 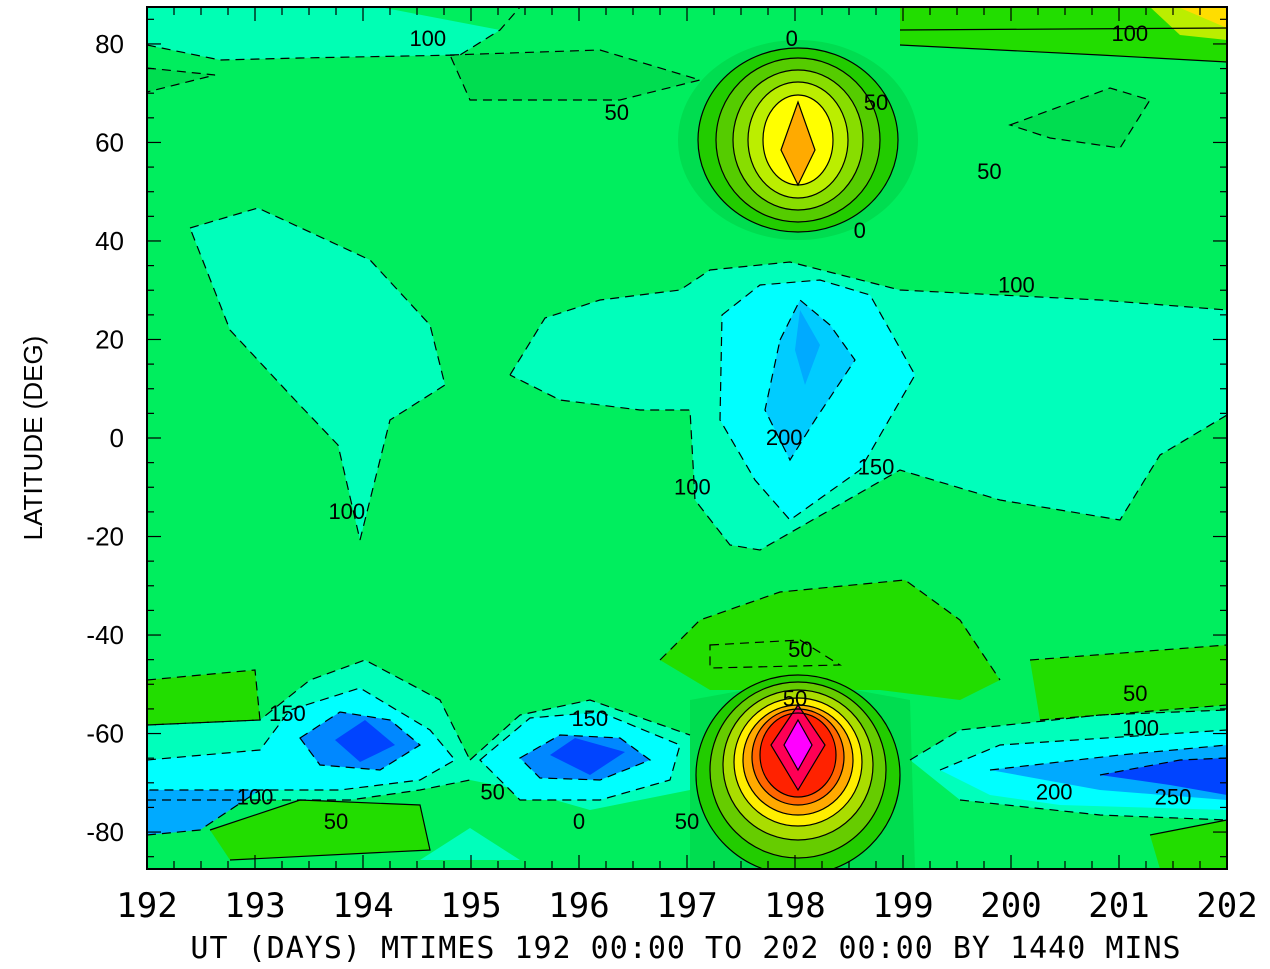 What do you see at coordinates (105, 734) in the screenshot?
I see `y-tick-label: -60` at bounding box center [105, 734].